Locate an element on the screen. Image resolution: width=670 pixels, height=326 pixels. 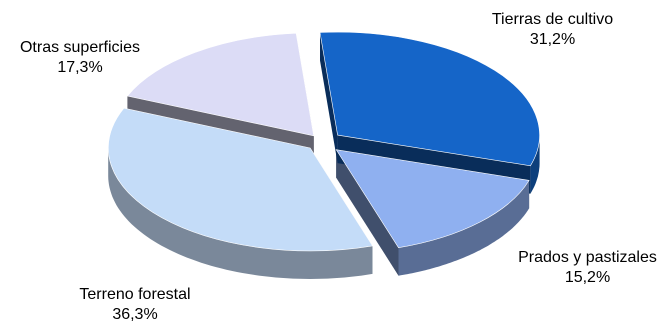
slice-percent: 17,3% is located at coordinates (80, 67).